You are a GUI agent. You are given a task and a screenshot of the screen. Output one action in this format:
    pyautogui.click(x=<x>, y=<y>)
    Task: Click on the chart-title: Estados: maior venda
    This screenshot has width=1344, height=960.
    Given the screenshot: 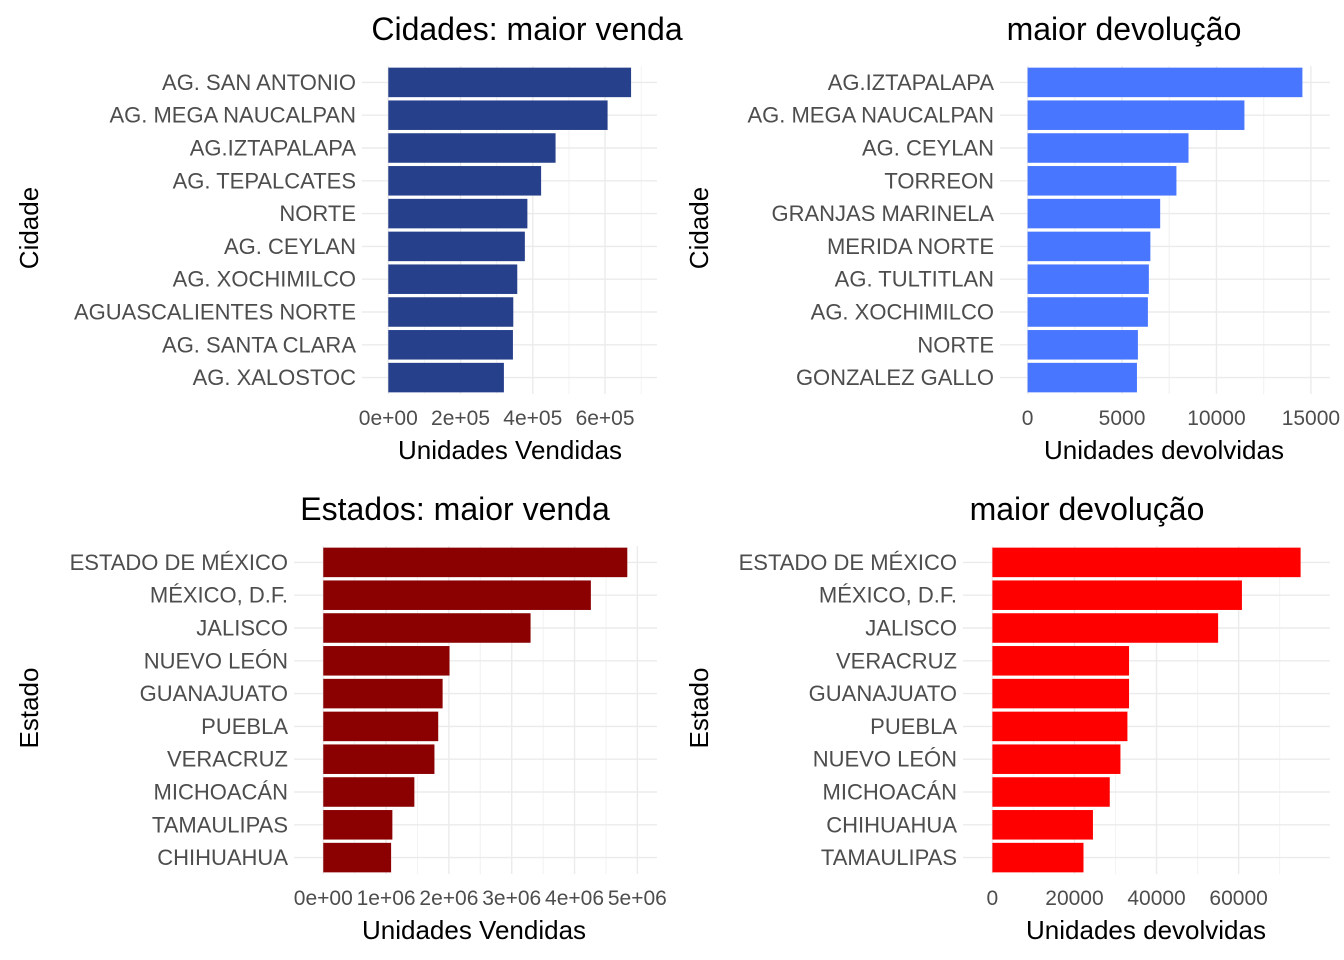 What is the action you would take?
    pyautogui.click(x=455, y=509)
    